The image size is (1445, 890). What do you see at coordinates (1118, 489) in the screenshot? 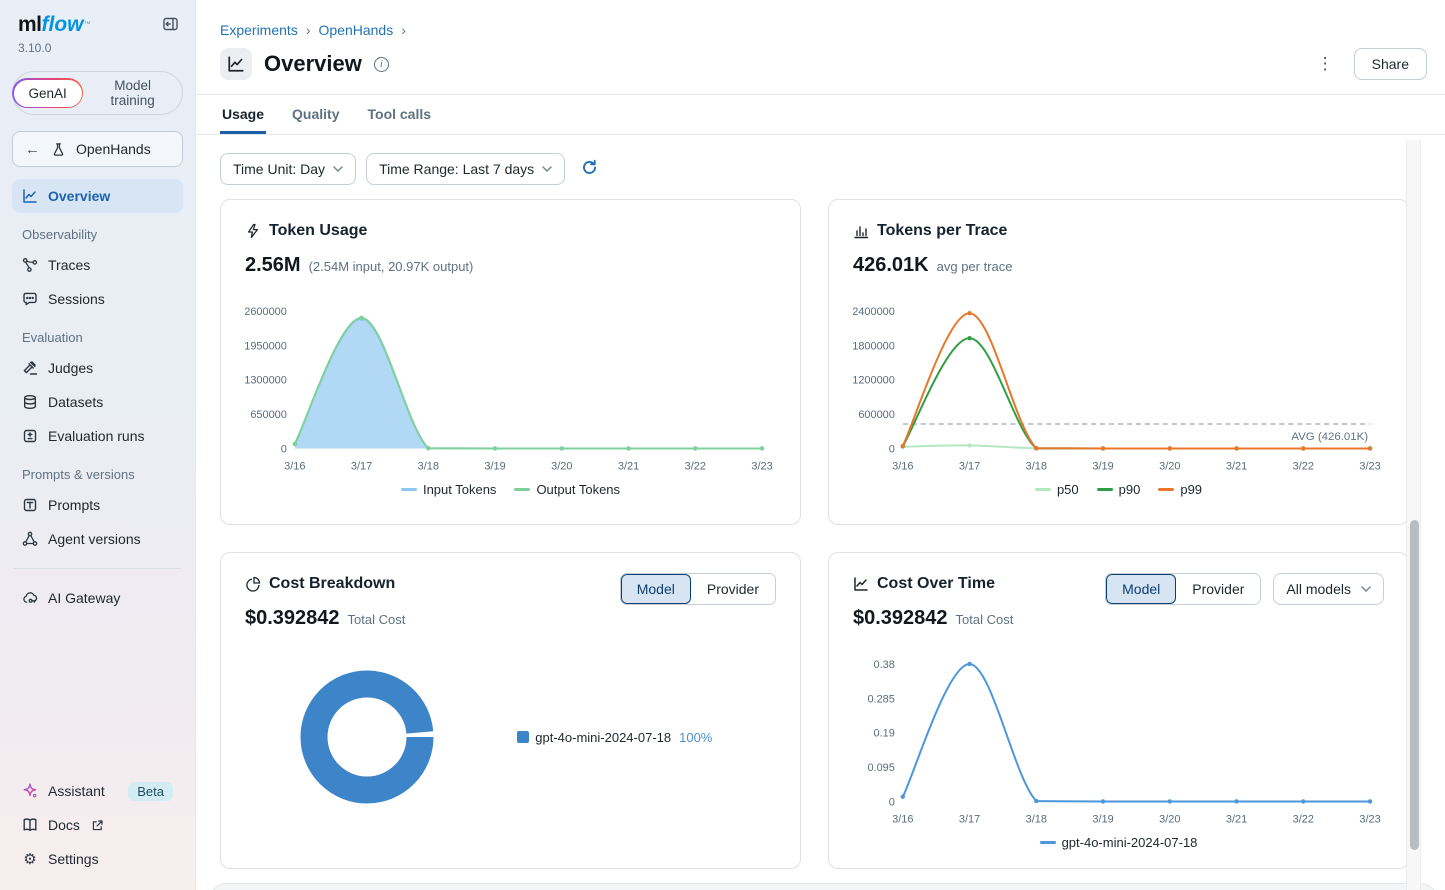
I see `legend-item: p90` at bounding box center [1118, 489].